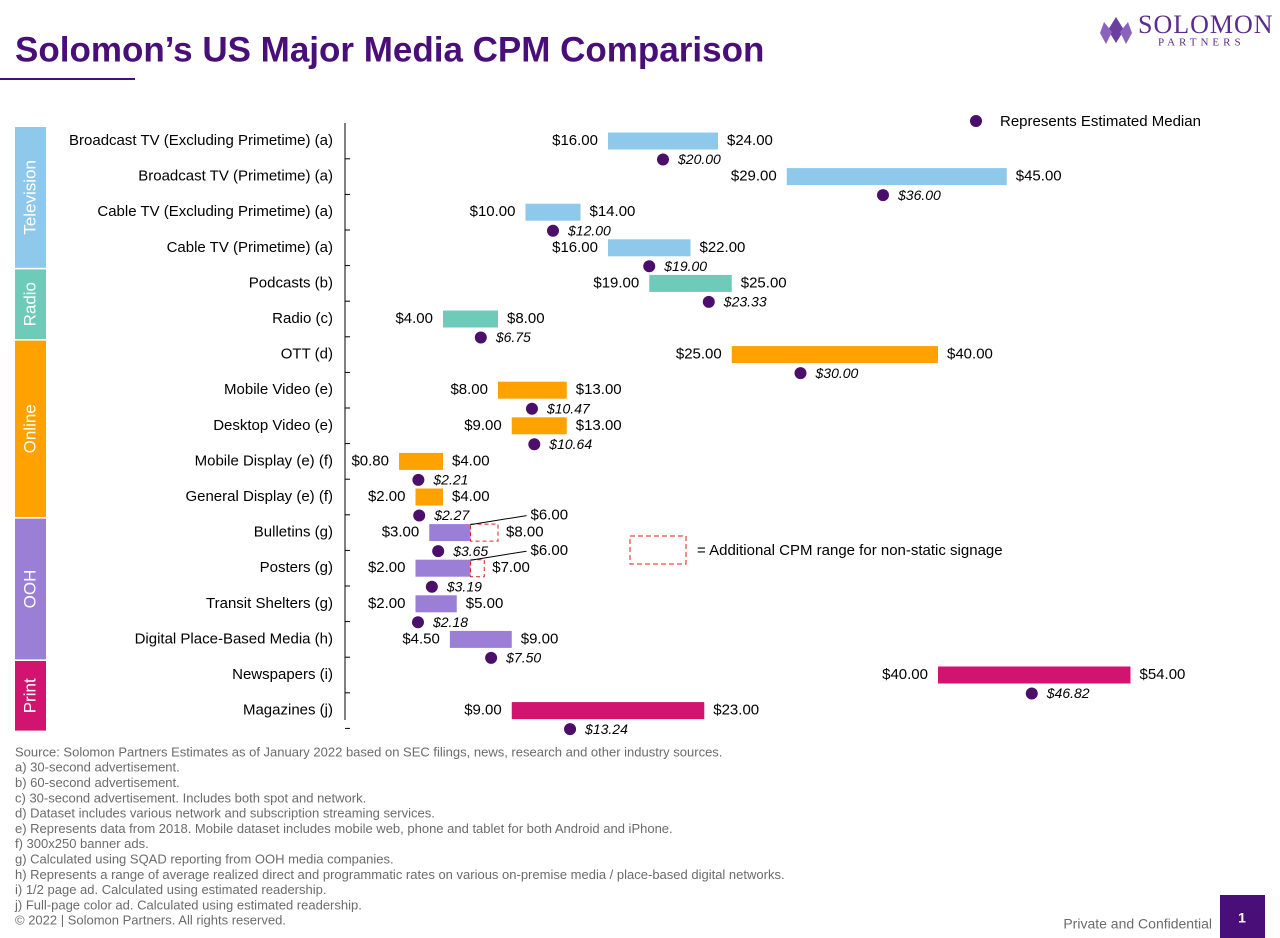 This screenshot has height=938, width=1280. I want to click on confidential: Private and Confidential, so click(1137, 924).